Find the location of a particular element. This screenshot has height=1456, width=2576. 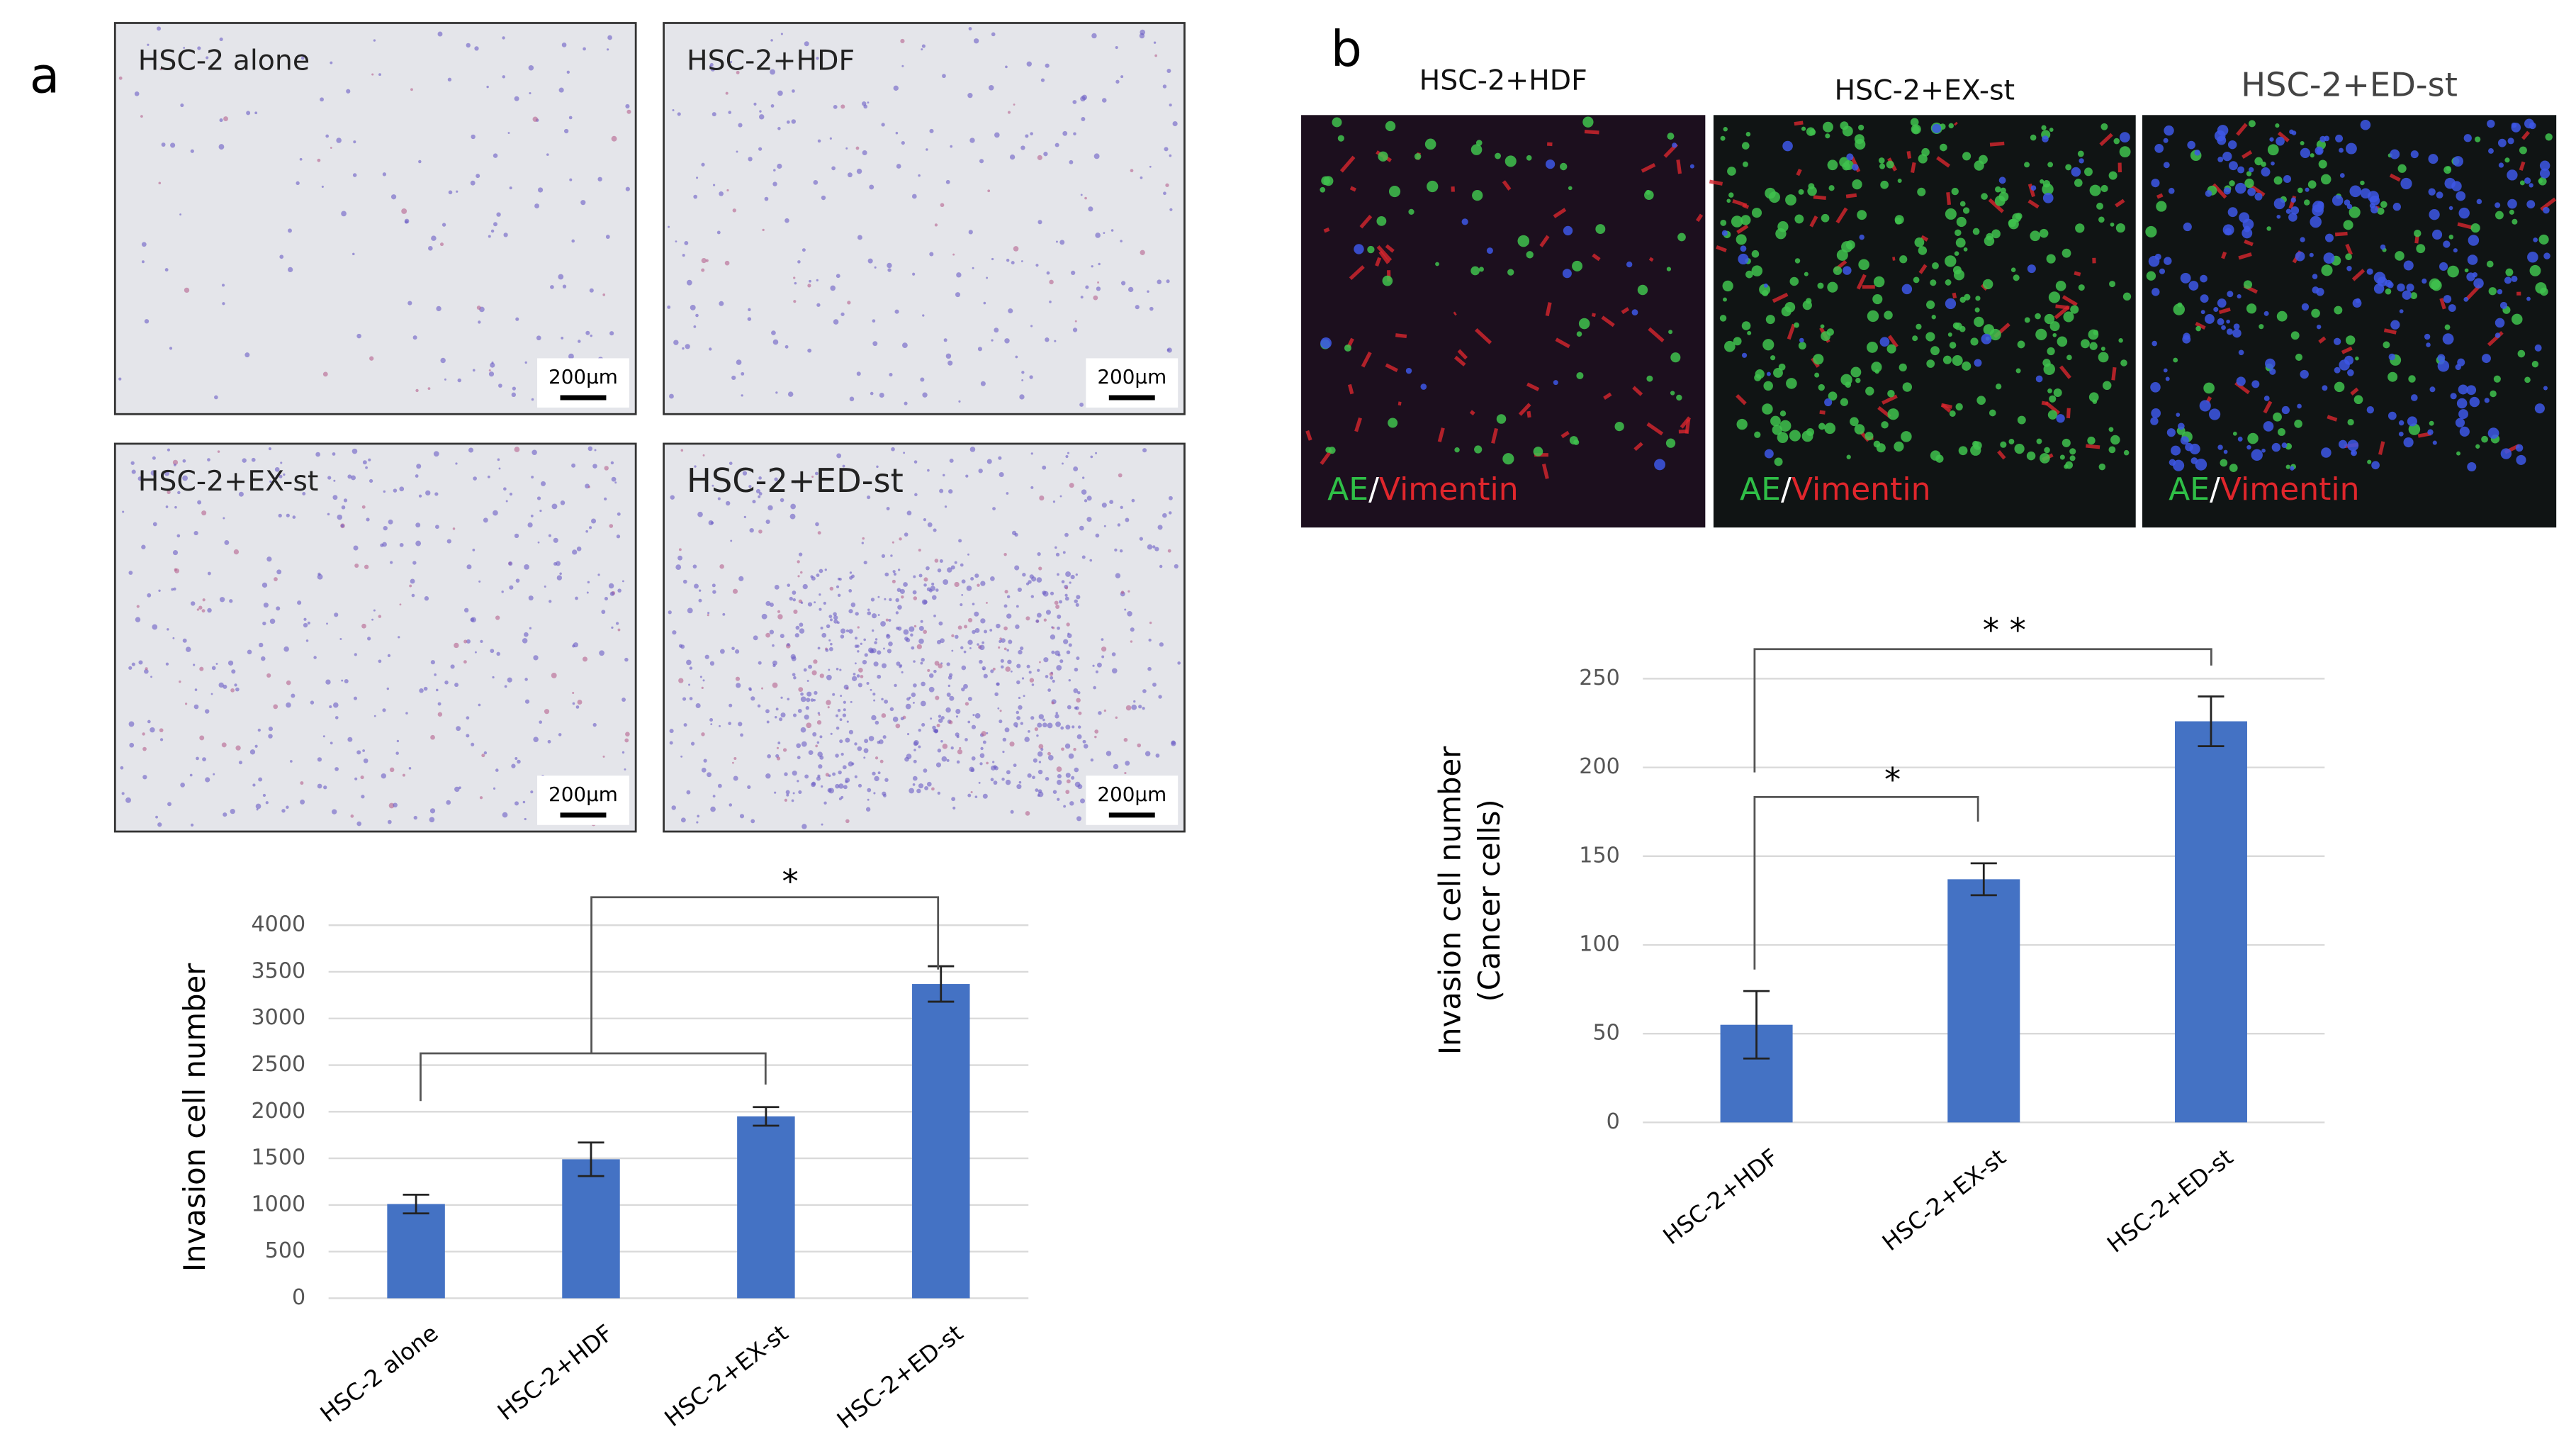

image-label: HSC-2+ED-st is located at coordinates (2349, 84).